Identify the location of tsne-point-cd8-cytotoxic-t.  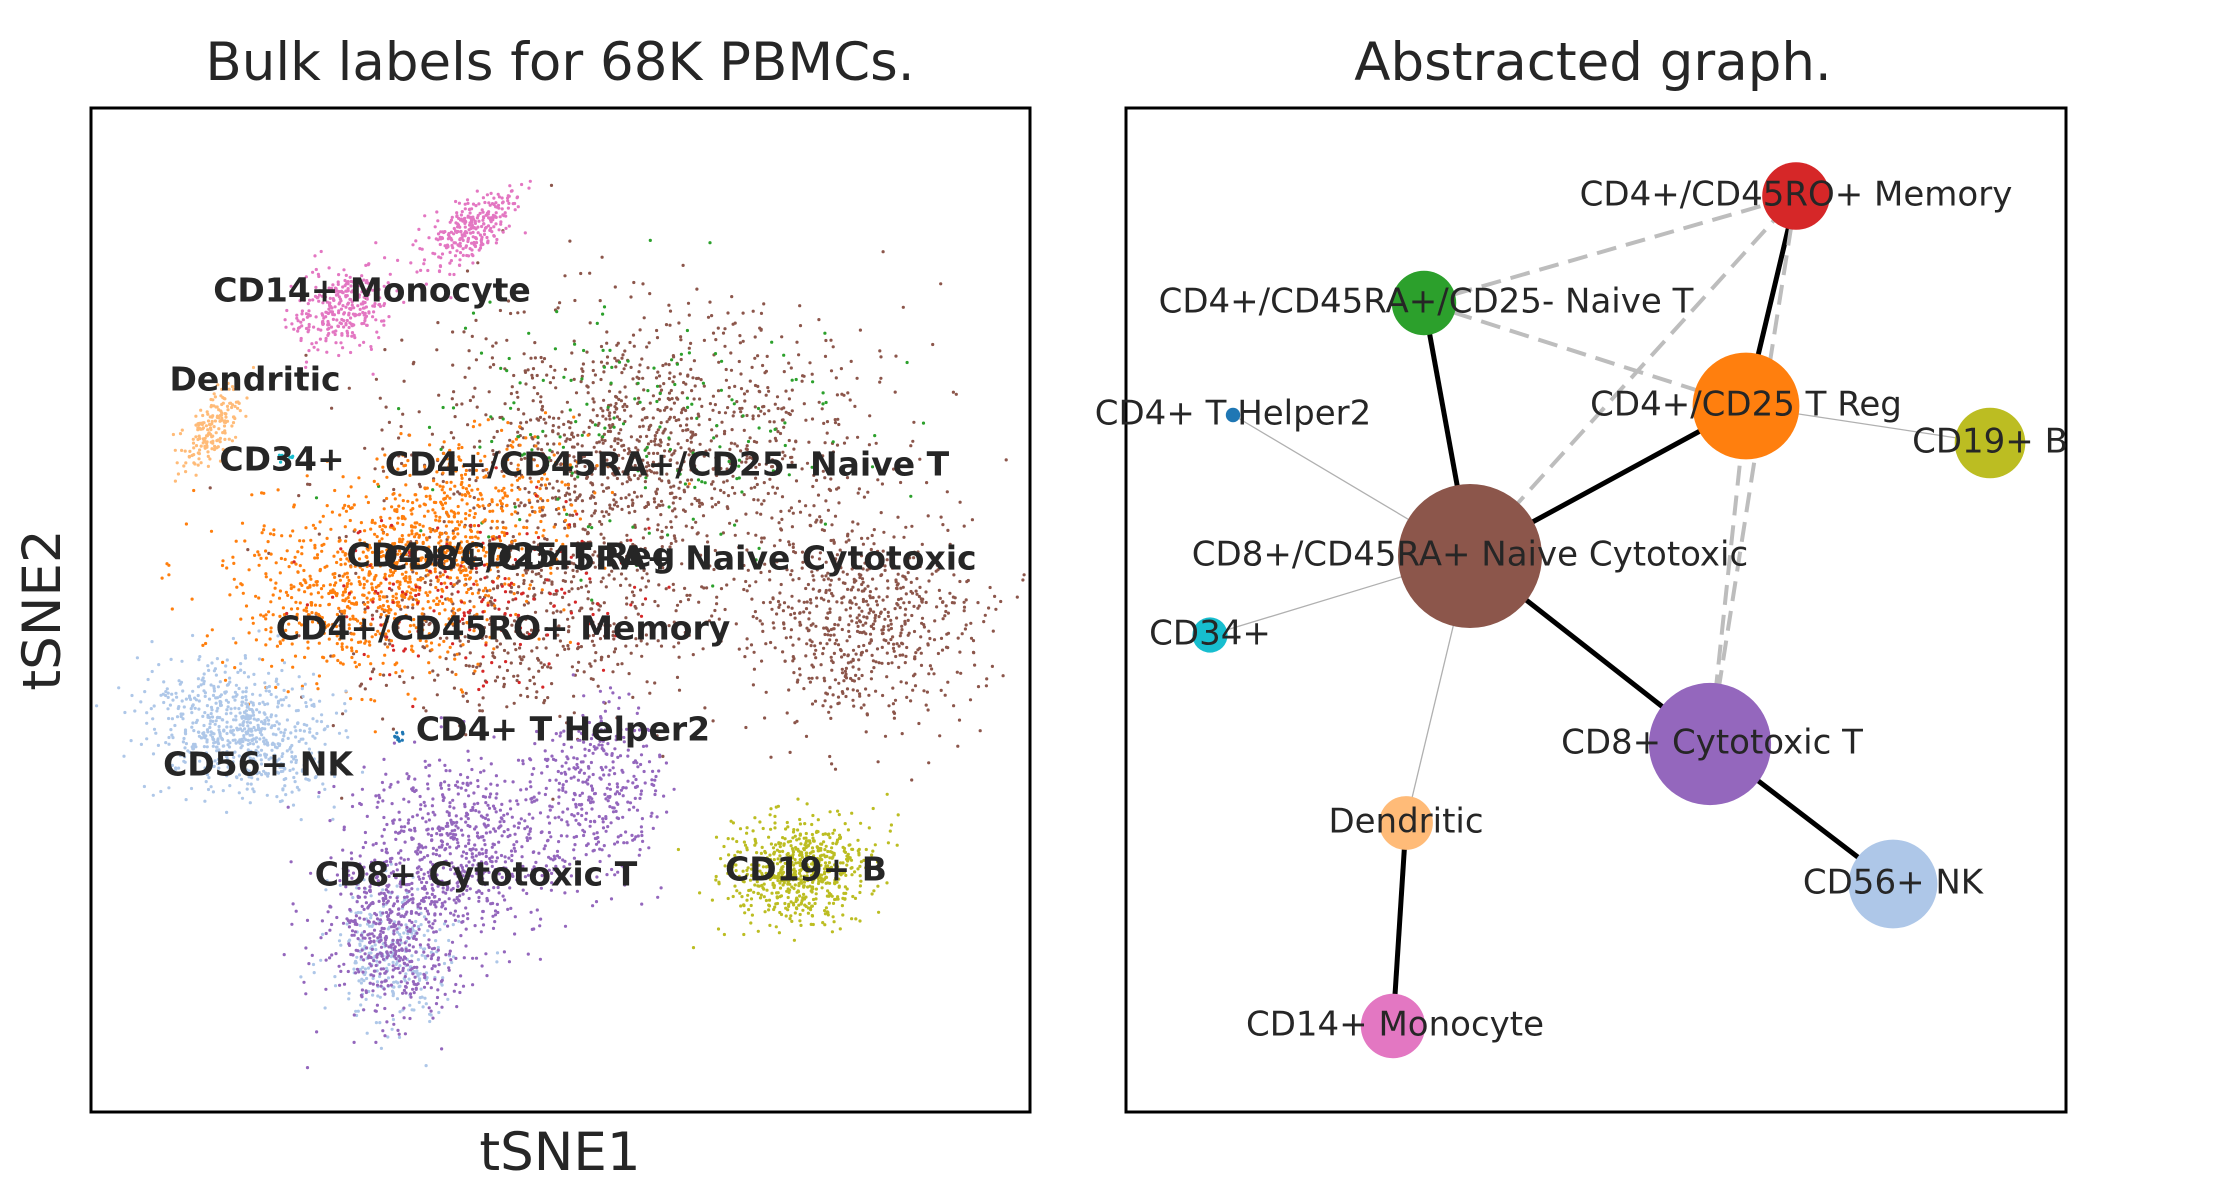
(337, 917).